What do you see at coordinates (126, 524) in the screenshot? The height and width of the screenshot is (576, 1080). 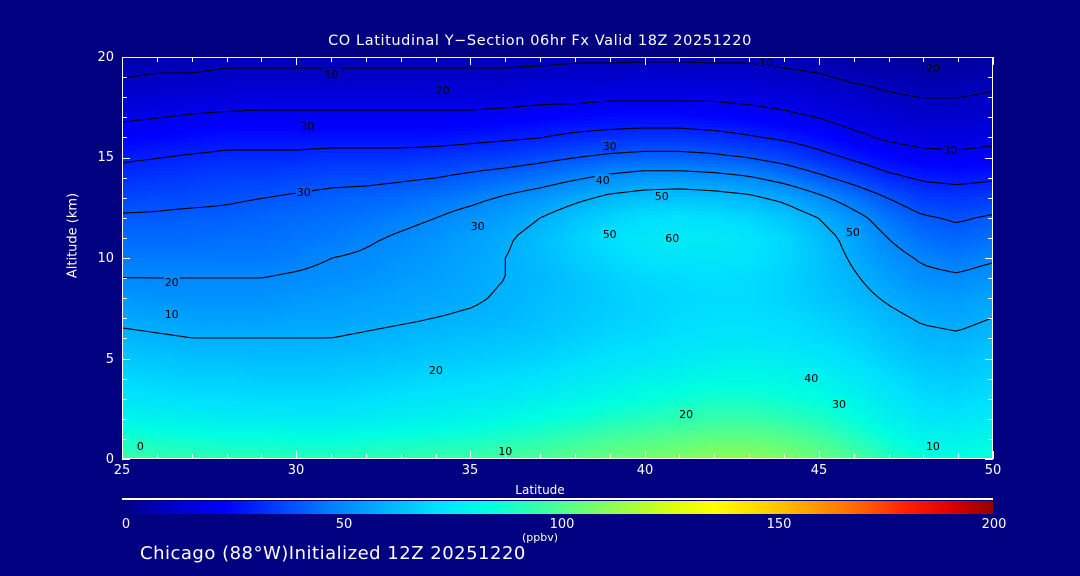 I see `colorbar-tick-0: 0` at bounding box center [126, 524].